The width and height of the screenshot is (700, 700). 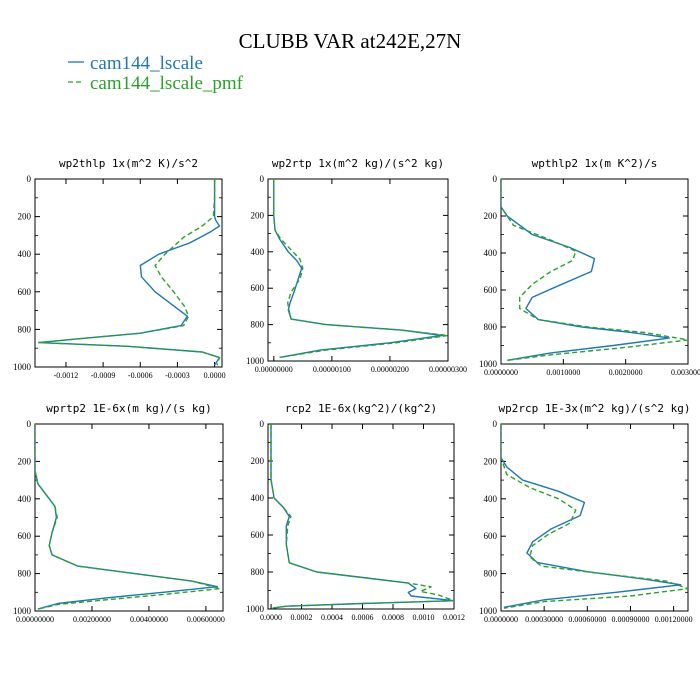 What do you see at coordinates (685, 372) in the screenshot?
I see `x-tick-label: 0.0030000` at bounding box center [685, 372].